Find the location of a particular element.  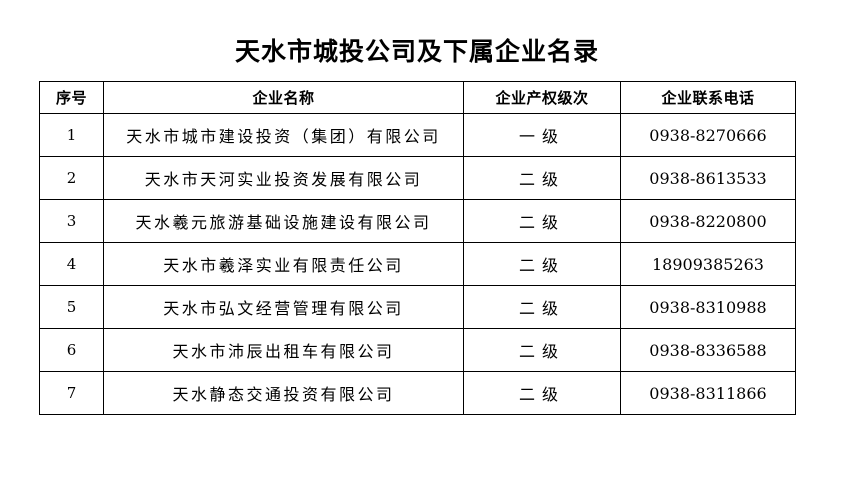

table-row-3: 3 天水羲元旅游基础设施建设有限公司 二级 0938-8220800 is located at coordinates (417, 221).